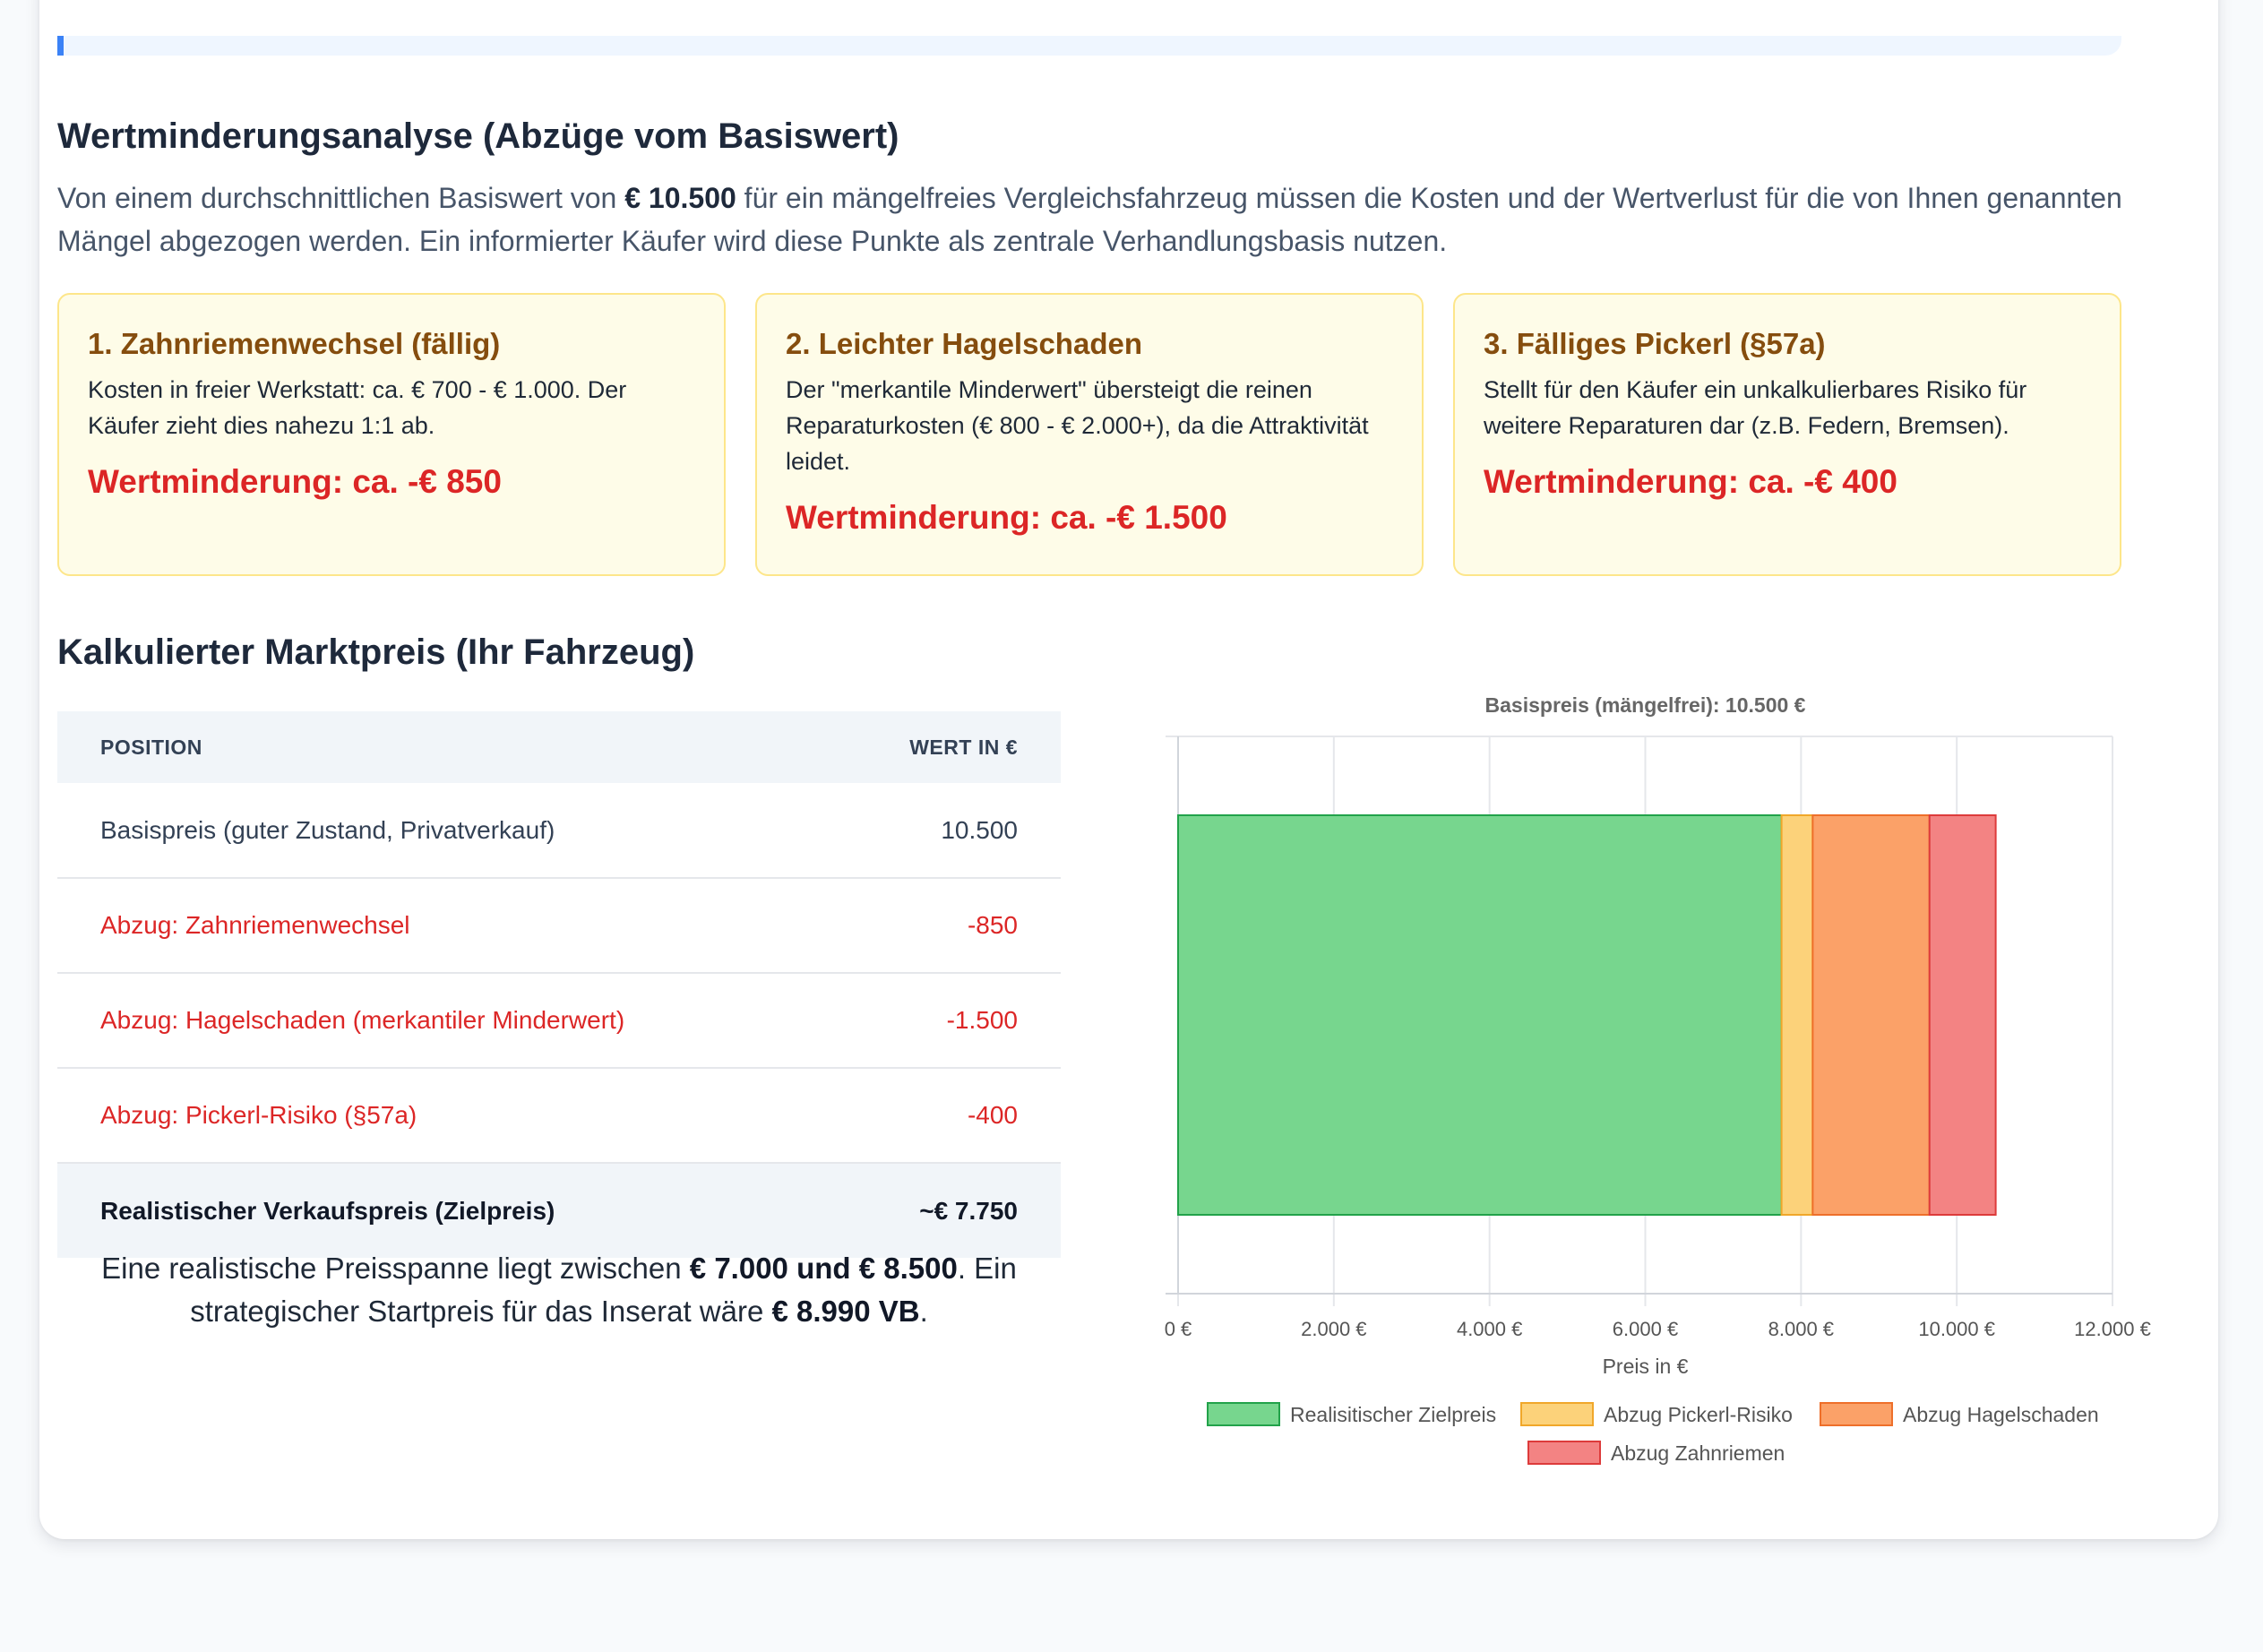  Describe the element at coordinates (1393, 1414) in the screenshot. I see `legend-label: Realisitischer Zielpreis` at that location.